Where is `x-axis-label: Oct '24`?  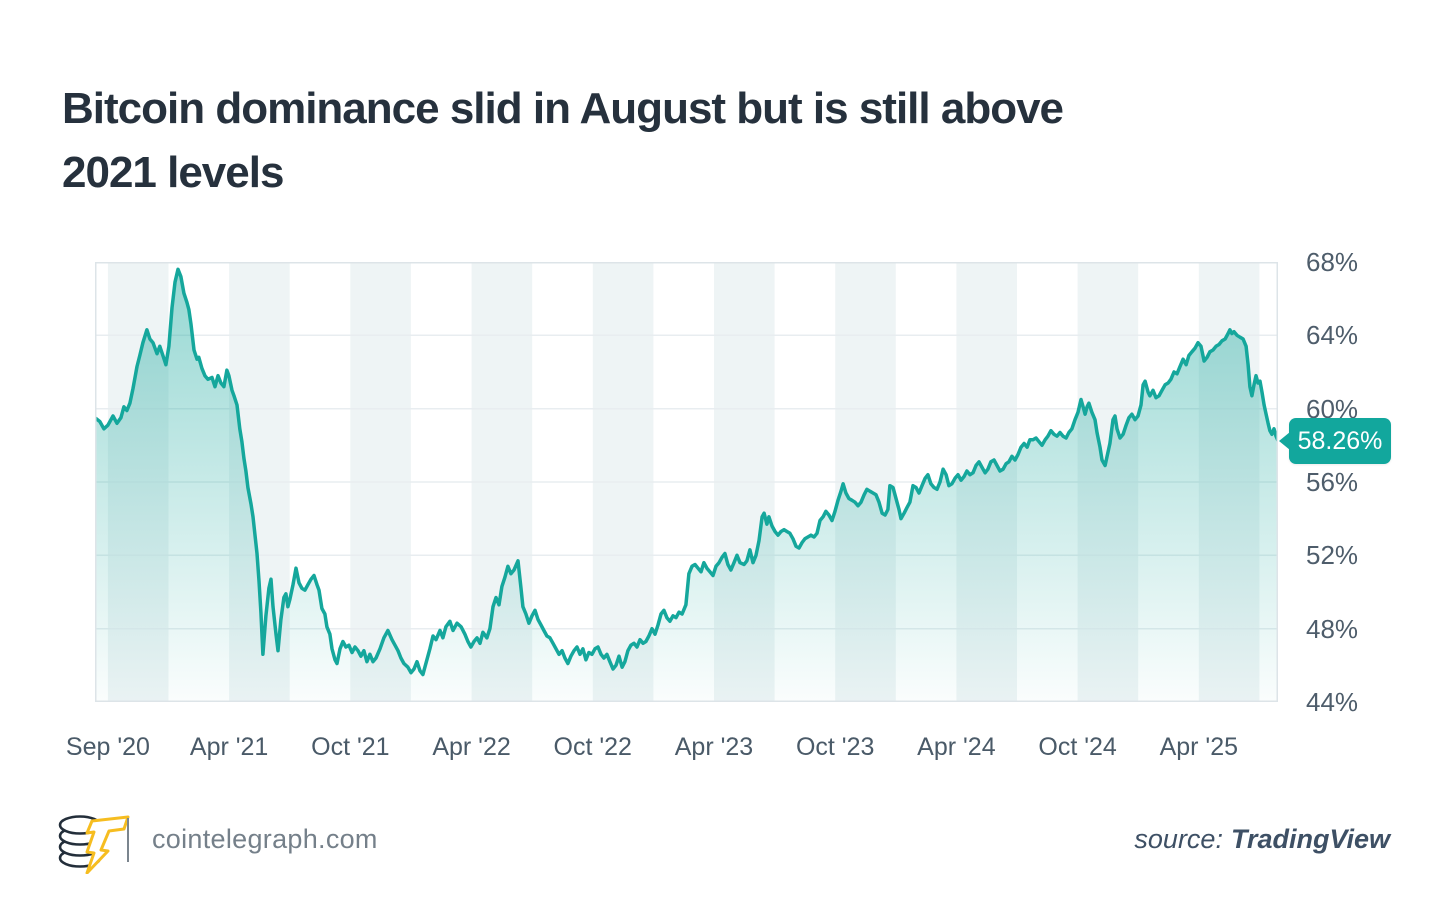 x-axis-label: Oct '24 is located at coordinates (1077, 747).